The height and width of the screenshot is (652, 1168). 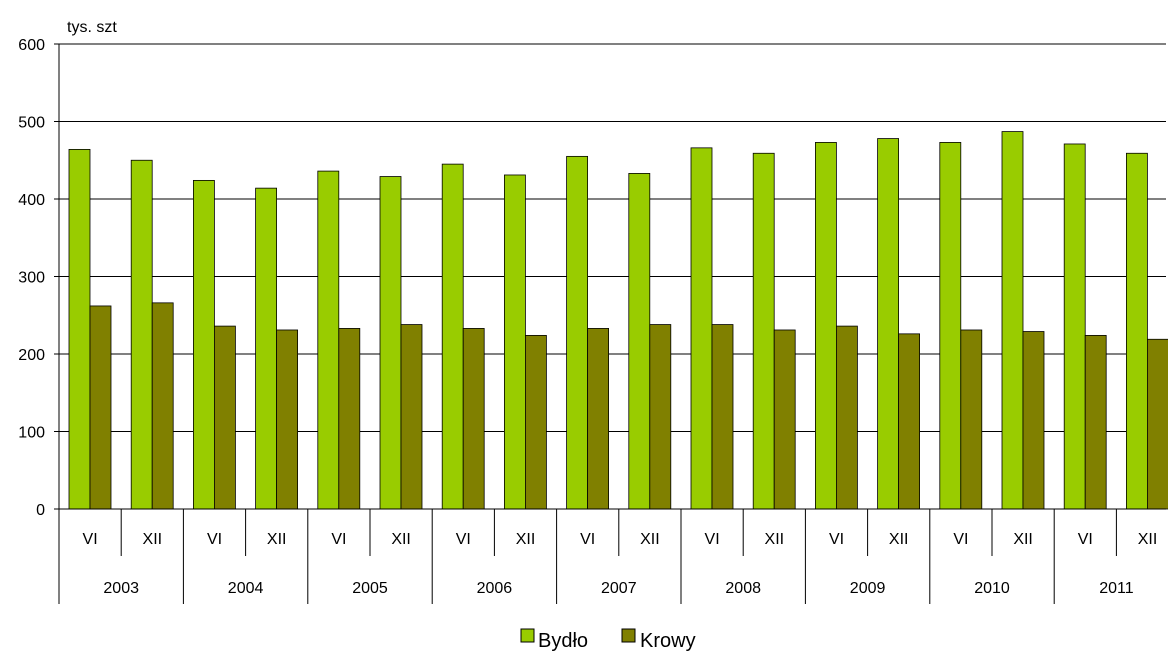 What do you see at coordinates (370, 588) in the screenshot?
I see `x-group-label: 2005` at bounding box center [370, 588].